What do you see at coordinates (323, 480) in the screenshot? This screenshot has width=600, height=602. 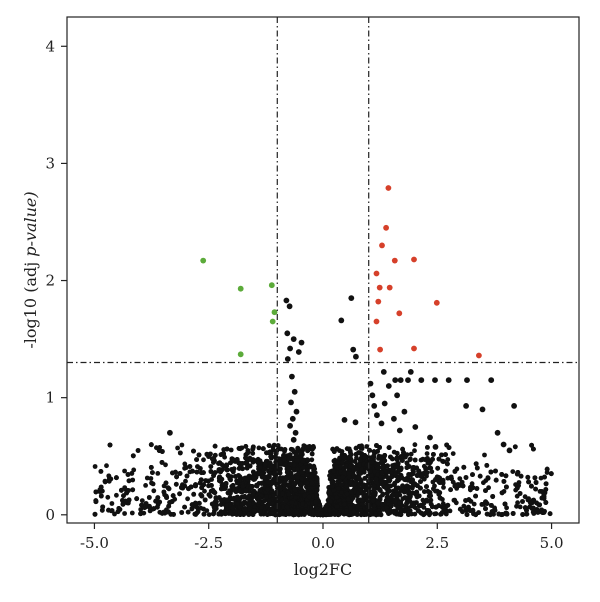 I see `background-point-cloud` at bounding box center [323, 480].